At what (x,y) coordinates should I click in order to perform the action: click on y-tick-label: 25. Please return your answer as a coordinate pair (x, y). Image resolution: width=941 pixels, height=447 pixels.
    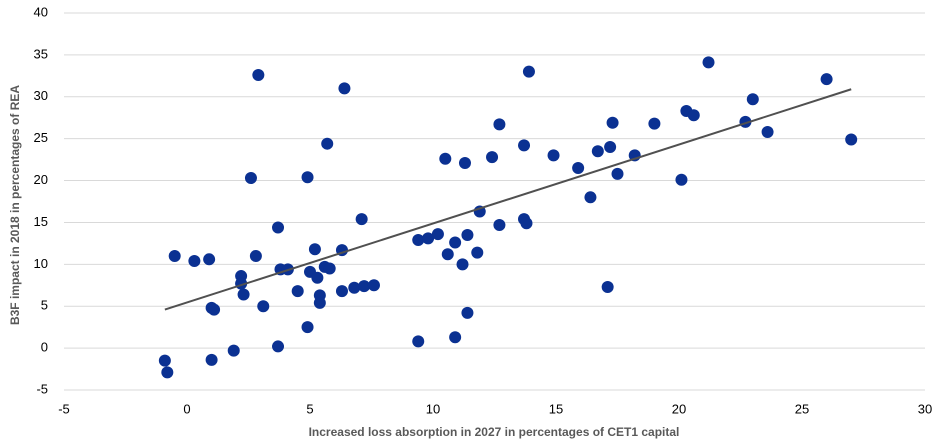
    Looking at the image, I should click on (41, 137).